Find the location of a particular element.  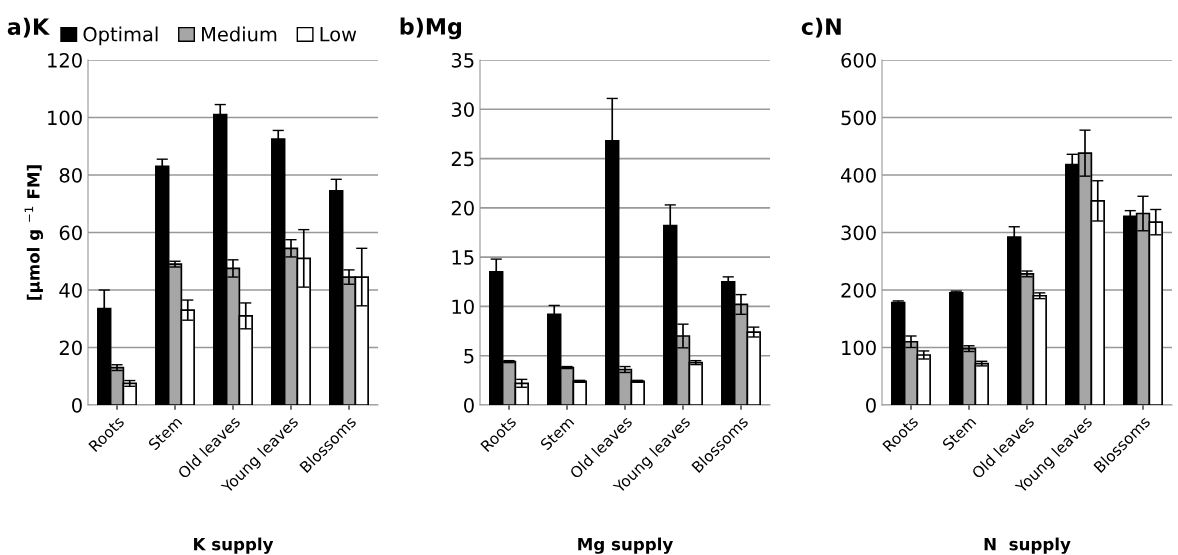

chart-title: b)Mg is located at coordinates (431, 28).